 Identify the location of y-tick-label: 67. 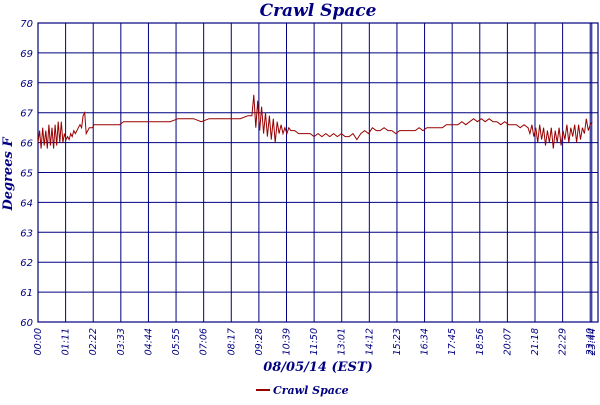
(26, 114).